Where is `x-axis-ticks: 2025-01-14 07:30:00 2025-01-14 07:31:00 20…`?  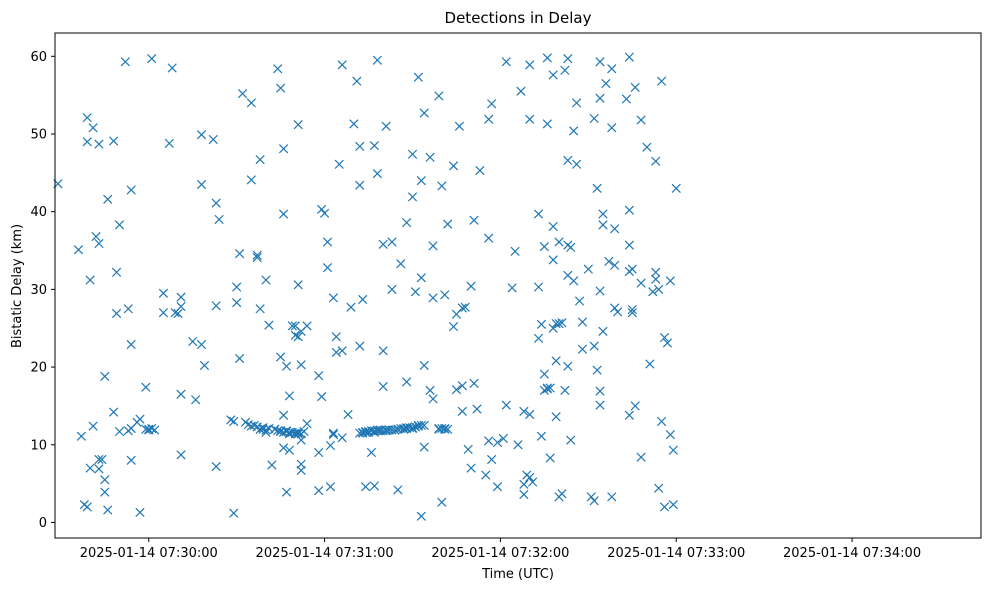
x-axis-ticks: 2025-01-14 07:30:00 2025-01-14 07:31:00 20… is located at coordinates (500, 549).